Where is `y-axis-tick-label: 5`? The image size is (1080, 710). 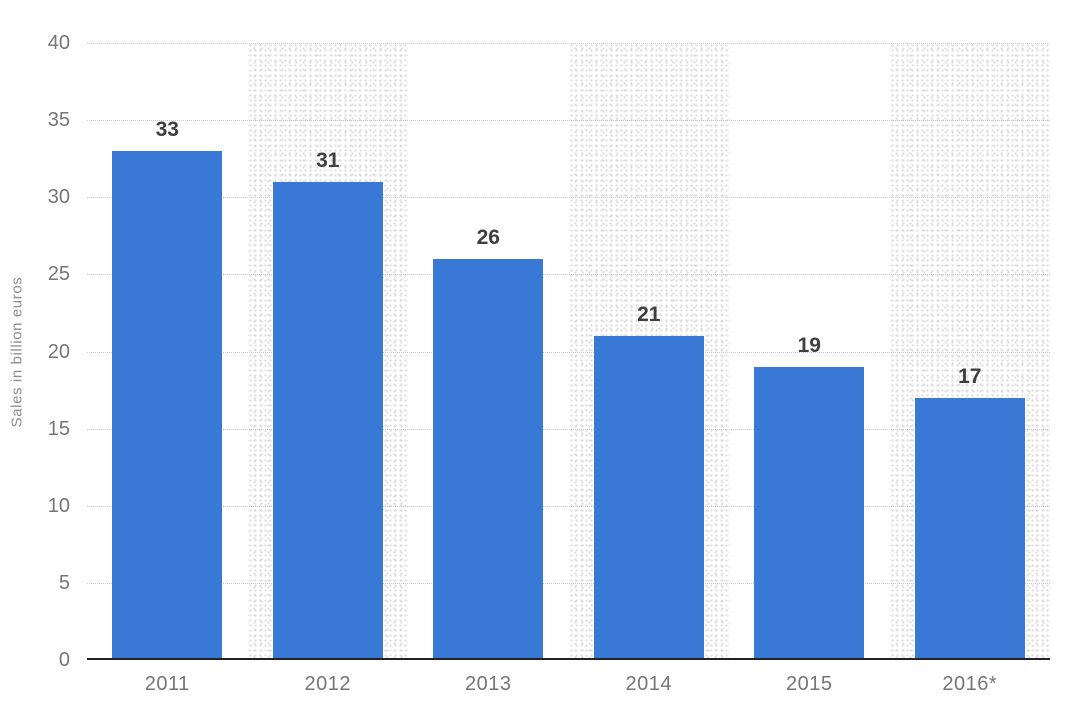
y-axis-tick-label: 5 is located at coordinates (64, 582).